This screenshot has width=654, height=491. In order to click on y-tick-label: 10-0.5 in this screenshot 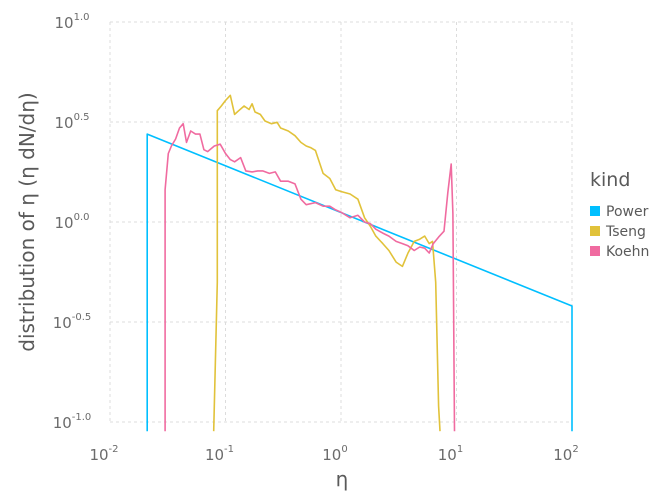, I will do `click(72, 322)`.